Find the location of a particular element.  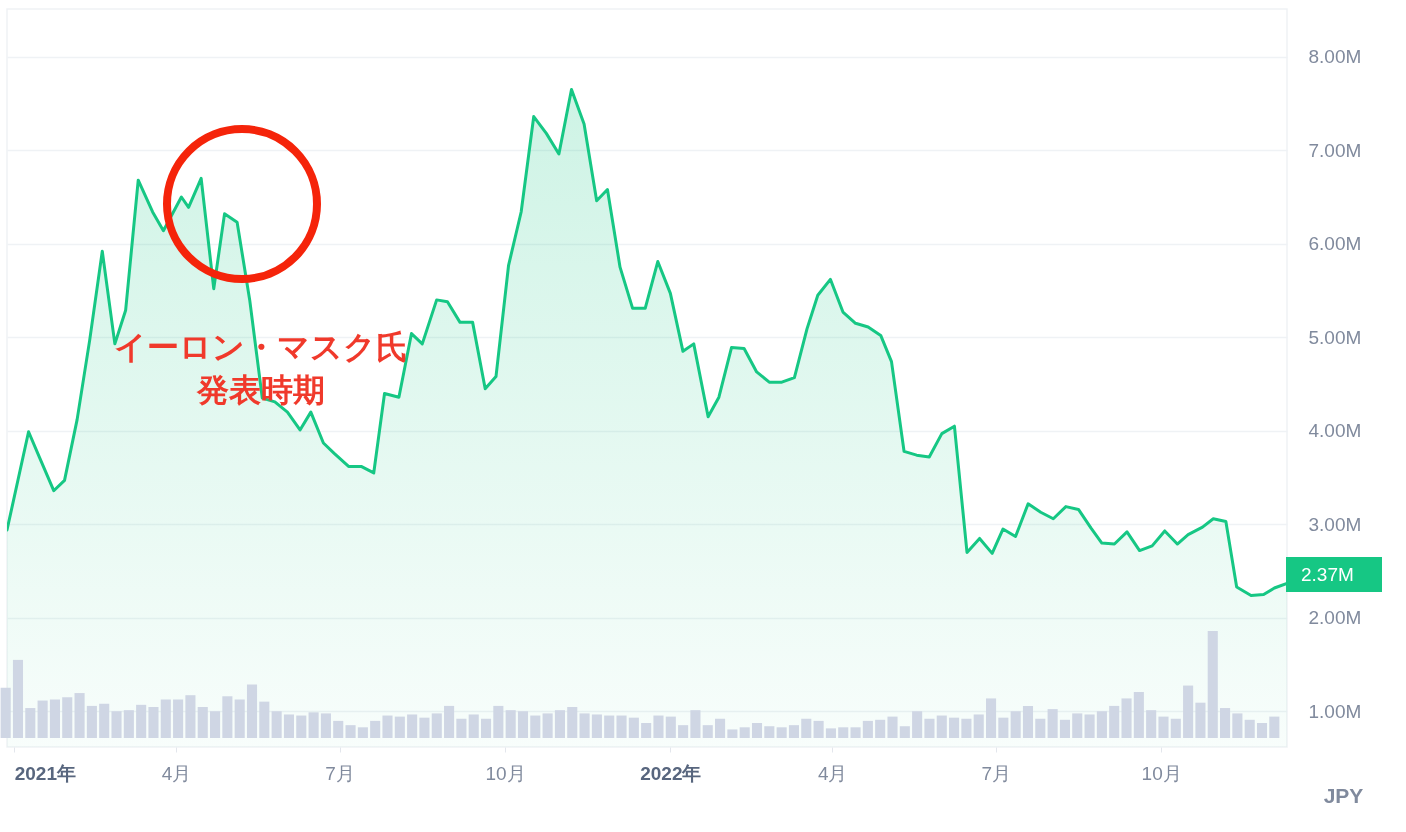

y-tick-label: 2.00M is located at coordinates (1335, 618).